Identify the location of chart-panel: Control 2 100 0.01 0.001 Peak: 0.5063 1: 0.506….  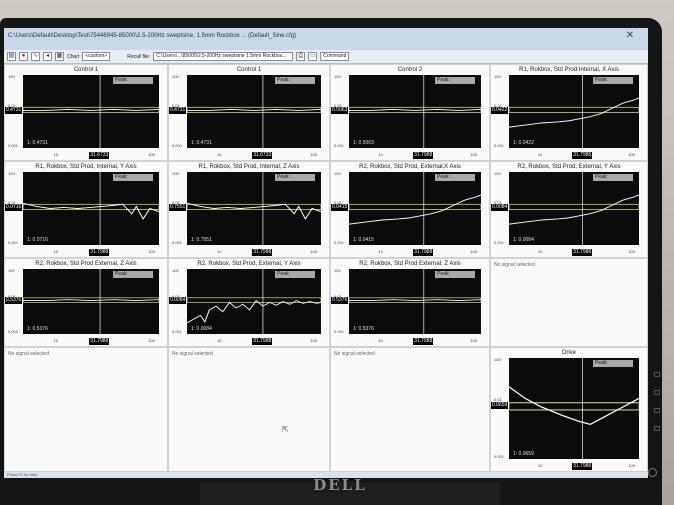
(410, 112).